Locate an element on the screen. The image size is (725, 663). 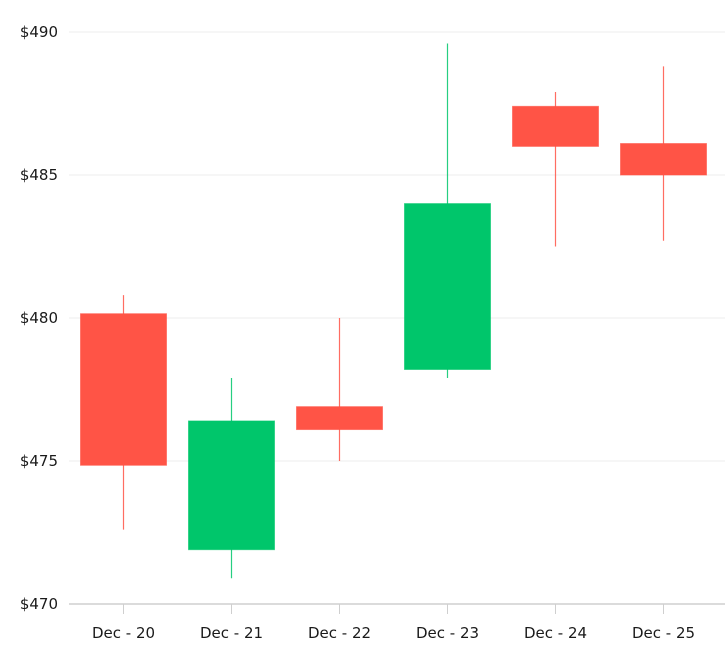
y-axis: $470 $475 $480 $485 $490 is located at coordinates (39, 318).